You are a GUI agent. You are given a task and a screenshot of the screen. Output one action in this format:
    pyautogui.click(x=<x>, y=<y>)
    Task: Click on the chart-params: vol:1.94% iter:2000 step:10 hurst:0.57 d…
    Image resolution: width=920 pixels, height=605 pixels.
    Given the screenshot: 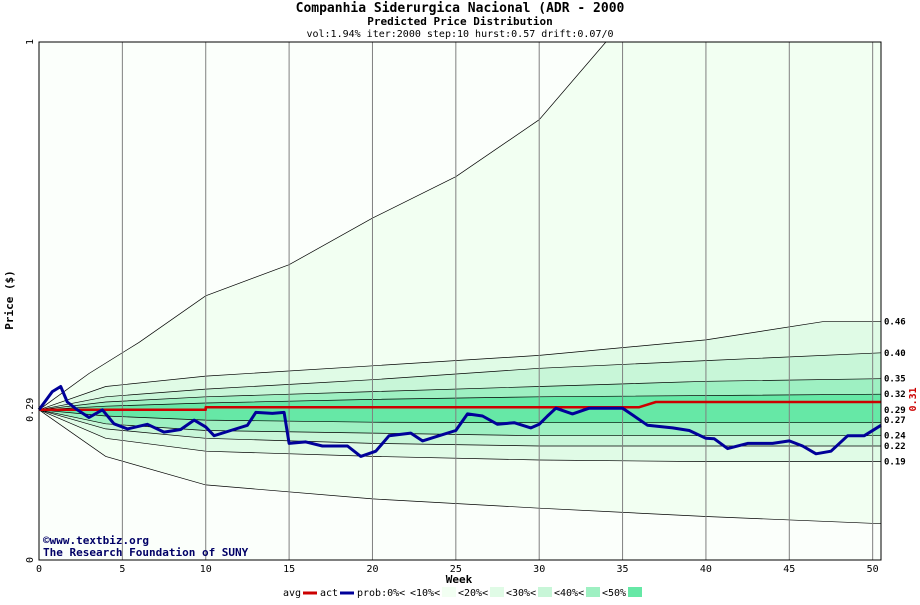 What is the action you would take?
    pyautogui.click(x=459, y=34)
    